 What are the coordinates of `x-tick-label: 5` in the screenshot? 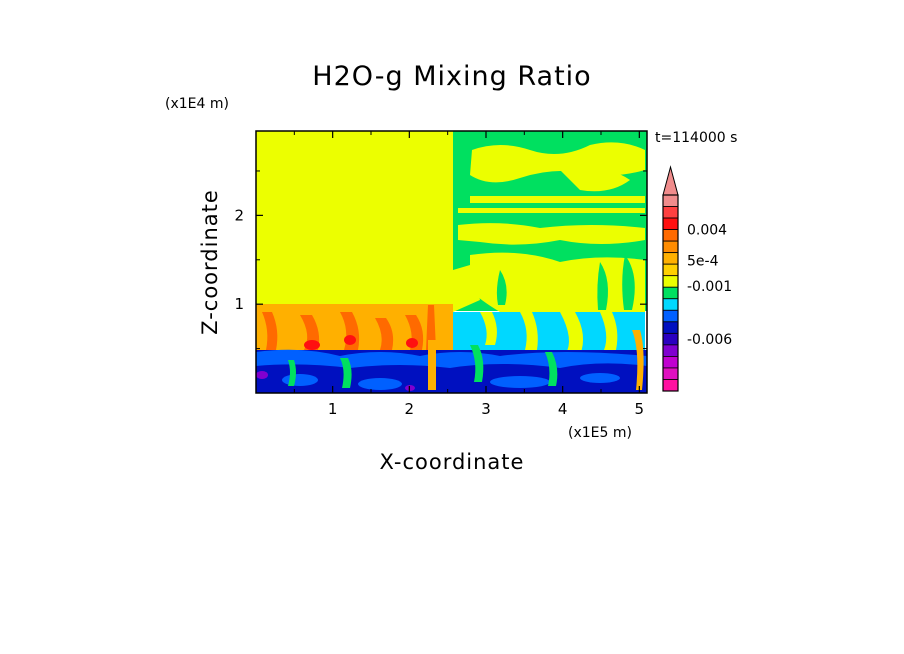 It's located at (640, 409).